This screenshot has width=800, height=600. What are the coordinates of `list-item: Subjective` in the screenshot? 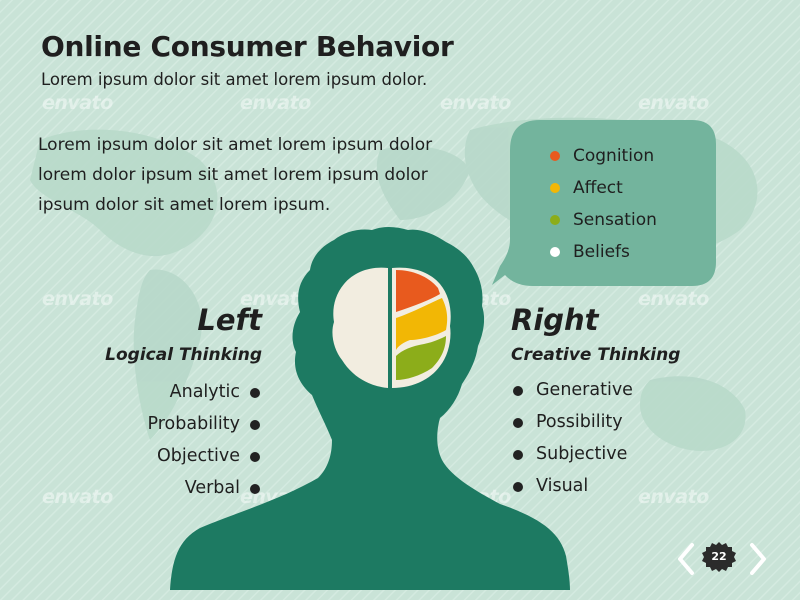 It's located at (572, 454).